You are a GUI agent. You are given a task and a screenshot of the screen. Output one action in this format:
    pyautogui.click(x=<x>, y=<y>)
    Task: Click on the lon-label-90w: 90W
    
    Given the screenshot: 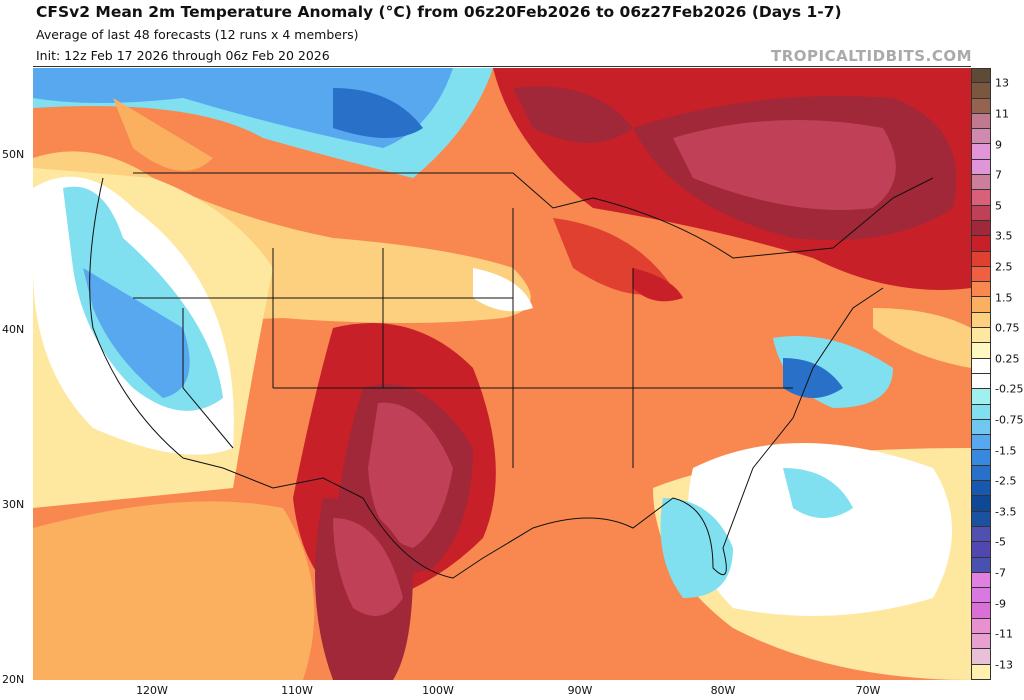 What is the action you would take?
    pyautogui.click(x=580, y=690)
    